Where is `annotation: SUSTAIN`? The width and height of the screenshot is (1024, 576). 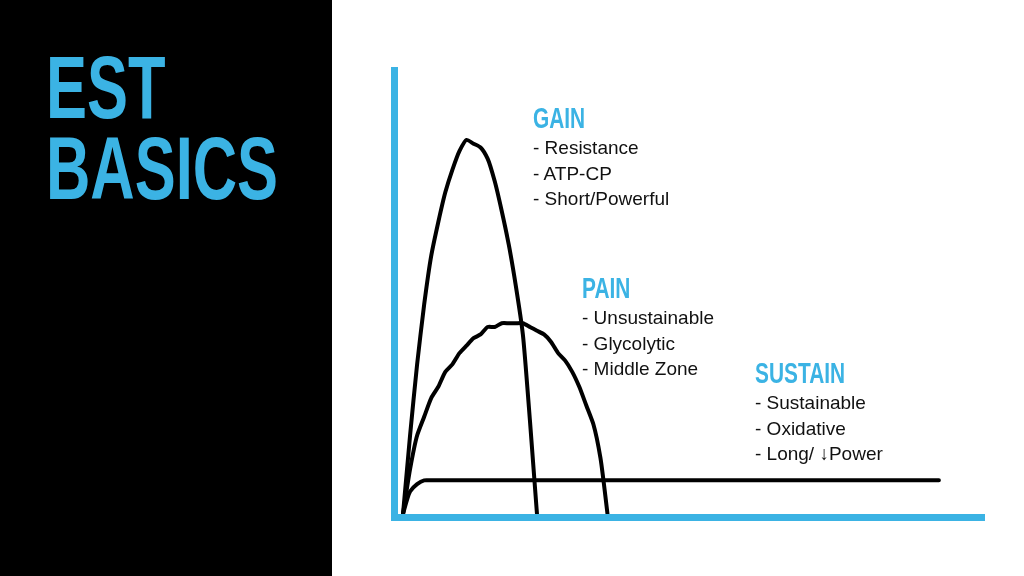 annotation: SUSTAIN is located at coordinates (800, 373).